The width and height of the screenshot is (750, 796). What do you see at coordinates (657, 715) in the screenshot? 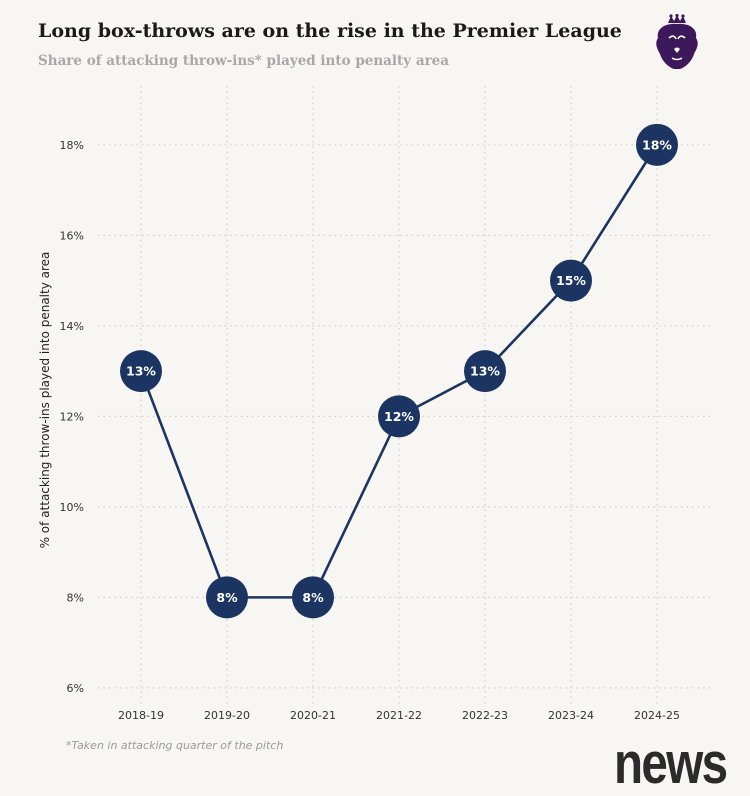
I see `x-tick-label: 2024-25` at bounding box center [657, 715].